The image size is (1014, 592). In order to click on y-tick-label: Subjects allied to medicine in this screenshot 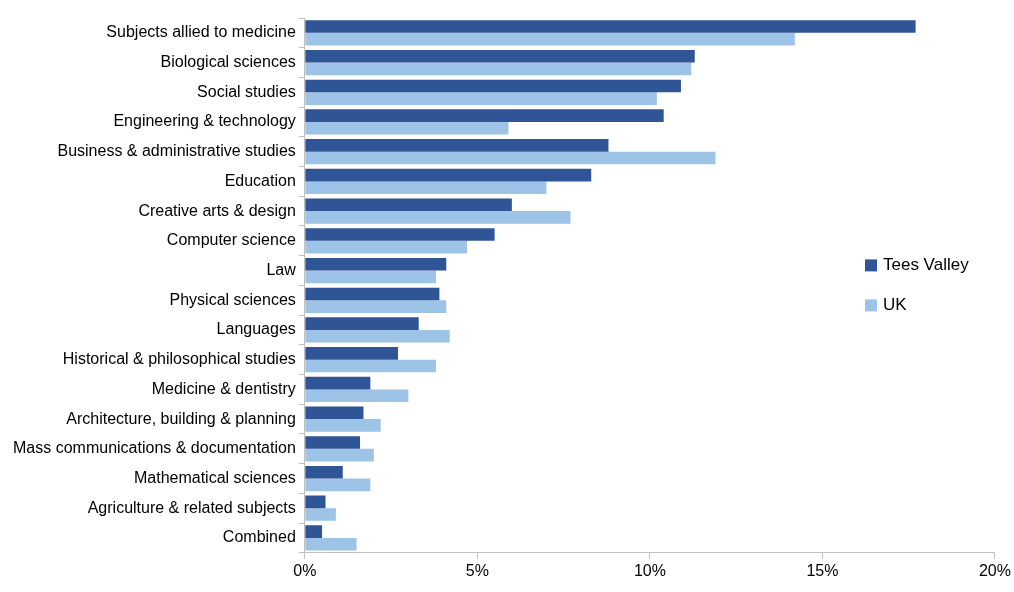, I will do `click(201, 32)`.